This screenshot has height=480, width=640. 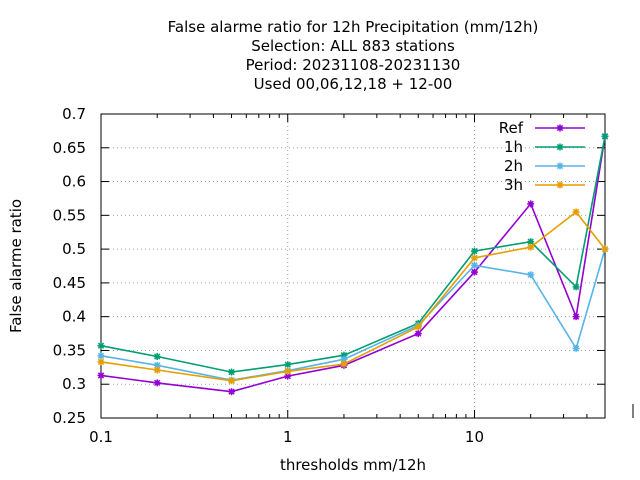 I want to click on y-tick-label: 0.3, so click(x=74, y=384).